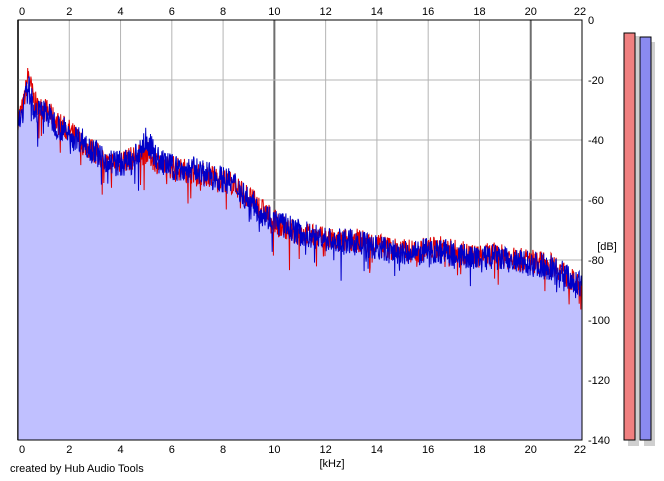 Image resolution: width=664 pixels, height=481 pixels. Describe the element at coordinates (223, 450) in the screenshot. I see `x-tick-label-bottom: 8` at that location.